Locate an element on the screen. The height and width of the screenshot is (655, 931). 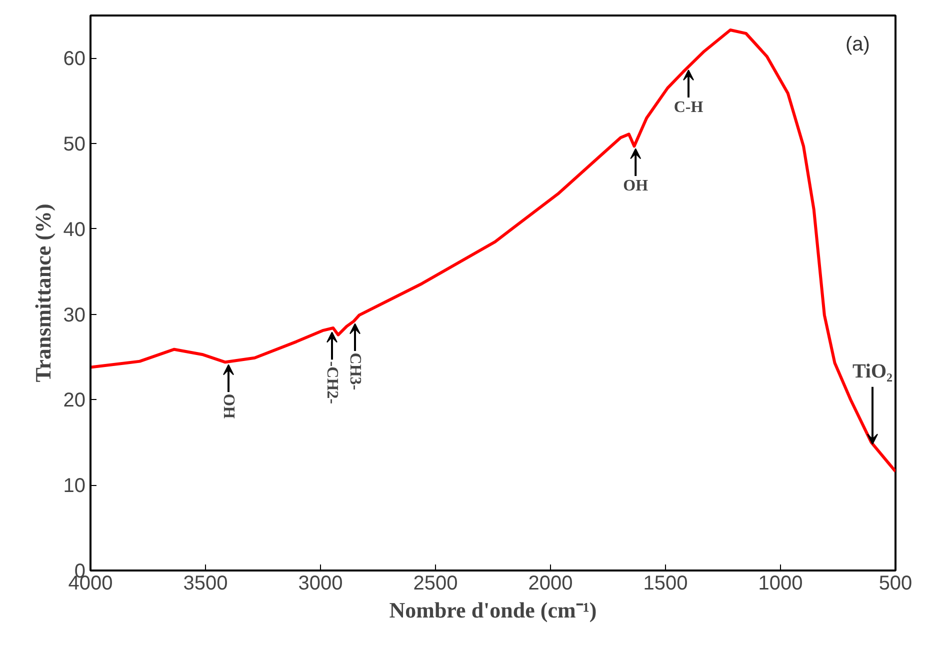
x-tick-label: 1000 is located at coordinates (780, 583).